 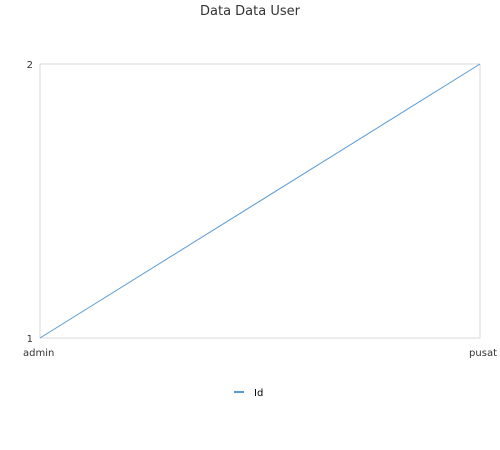 What do you see at coordinates (483, 353) in the screenshot?
I see `x-tick-label: pusat` at bounding box center [483, 353].